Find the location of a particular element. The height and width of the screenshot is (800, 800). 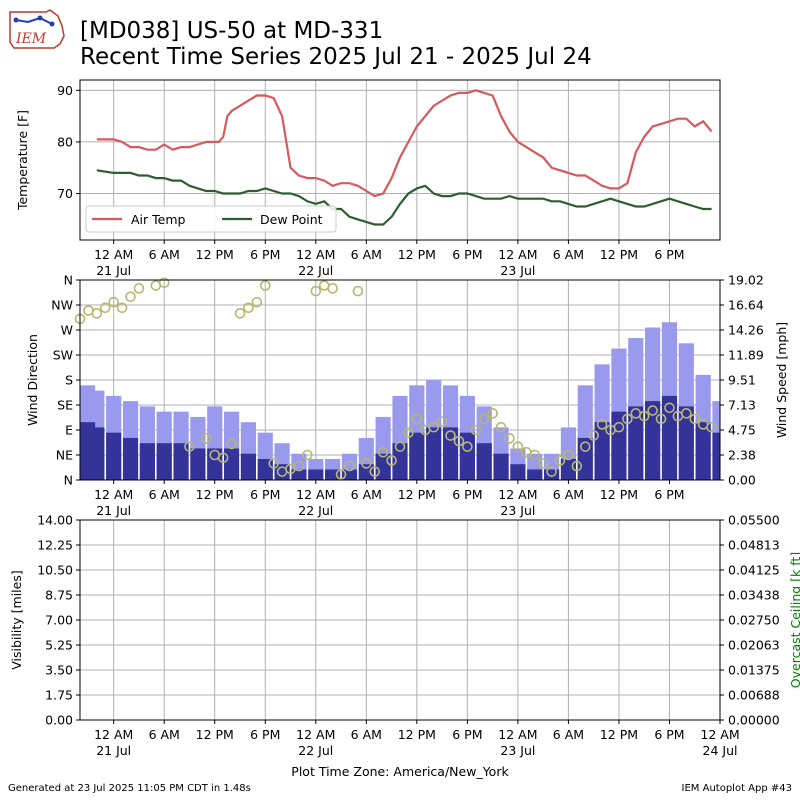

ceiling-ylabel: Overcast Ceiling [k ft] is located at coordinates (794, 620).